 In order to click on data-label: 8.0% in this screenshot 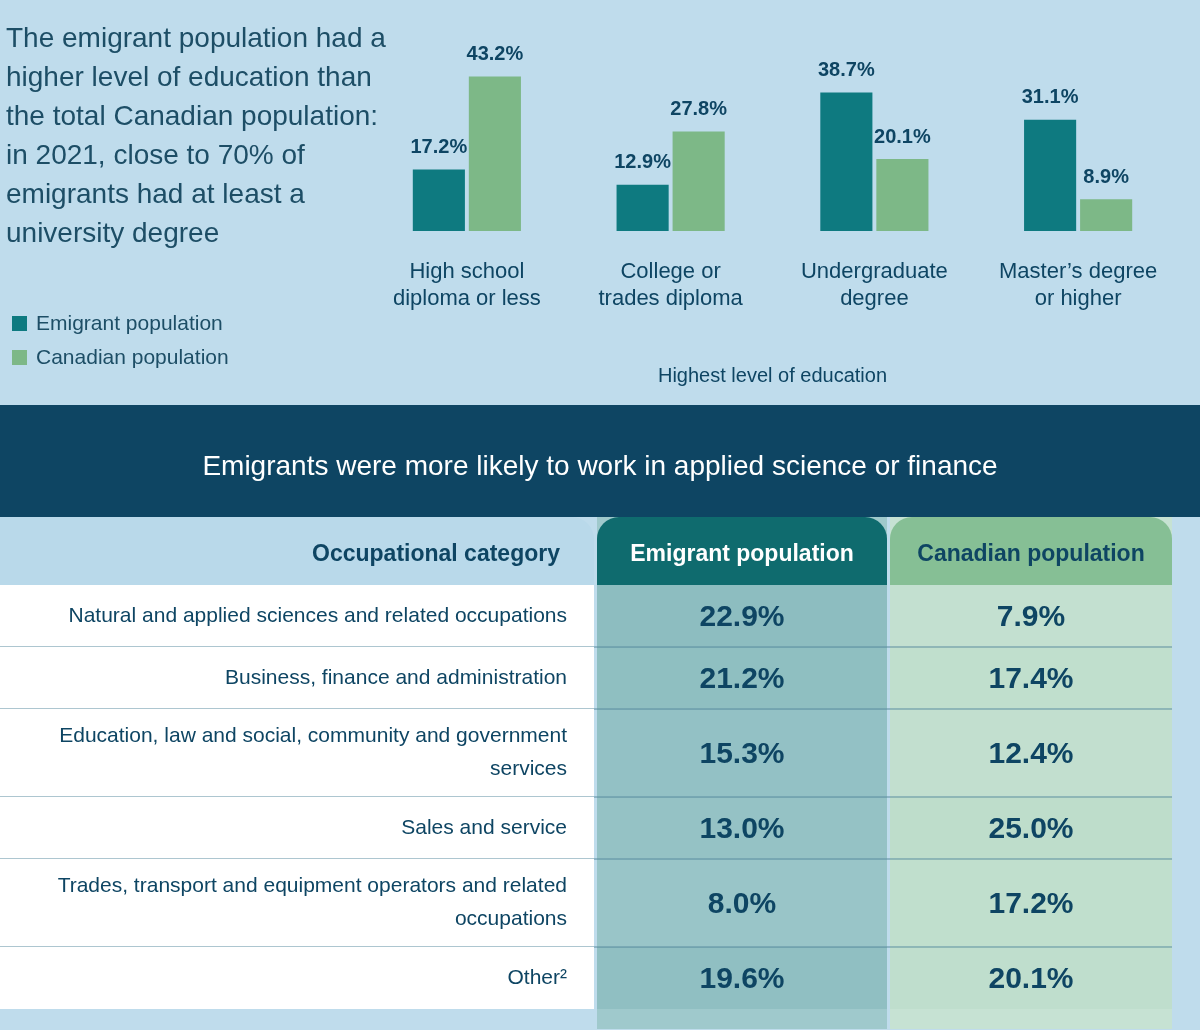, I will do `click(742, 903)`.